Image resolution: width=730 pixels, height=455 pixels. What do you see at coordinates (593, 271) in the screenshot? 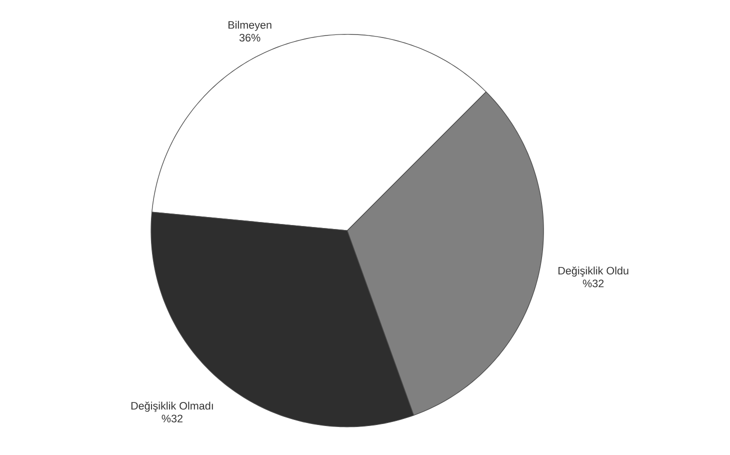
I see `slice-label: Değişiklik Oldu` at bounding box center [593, 271].